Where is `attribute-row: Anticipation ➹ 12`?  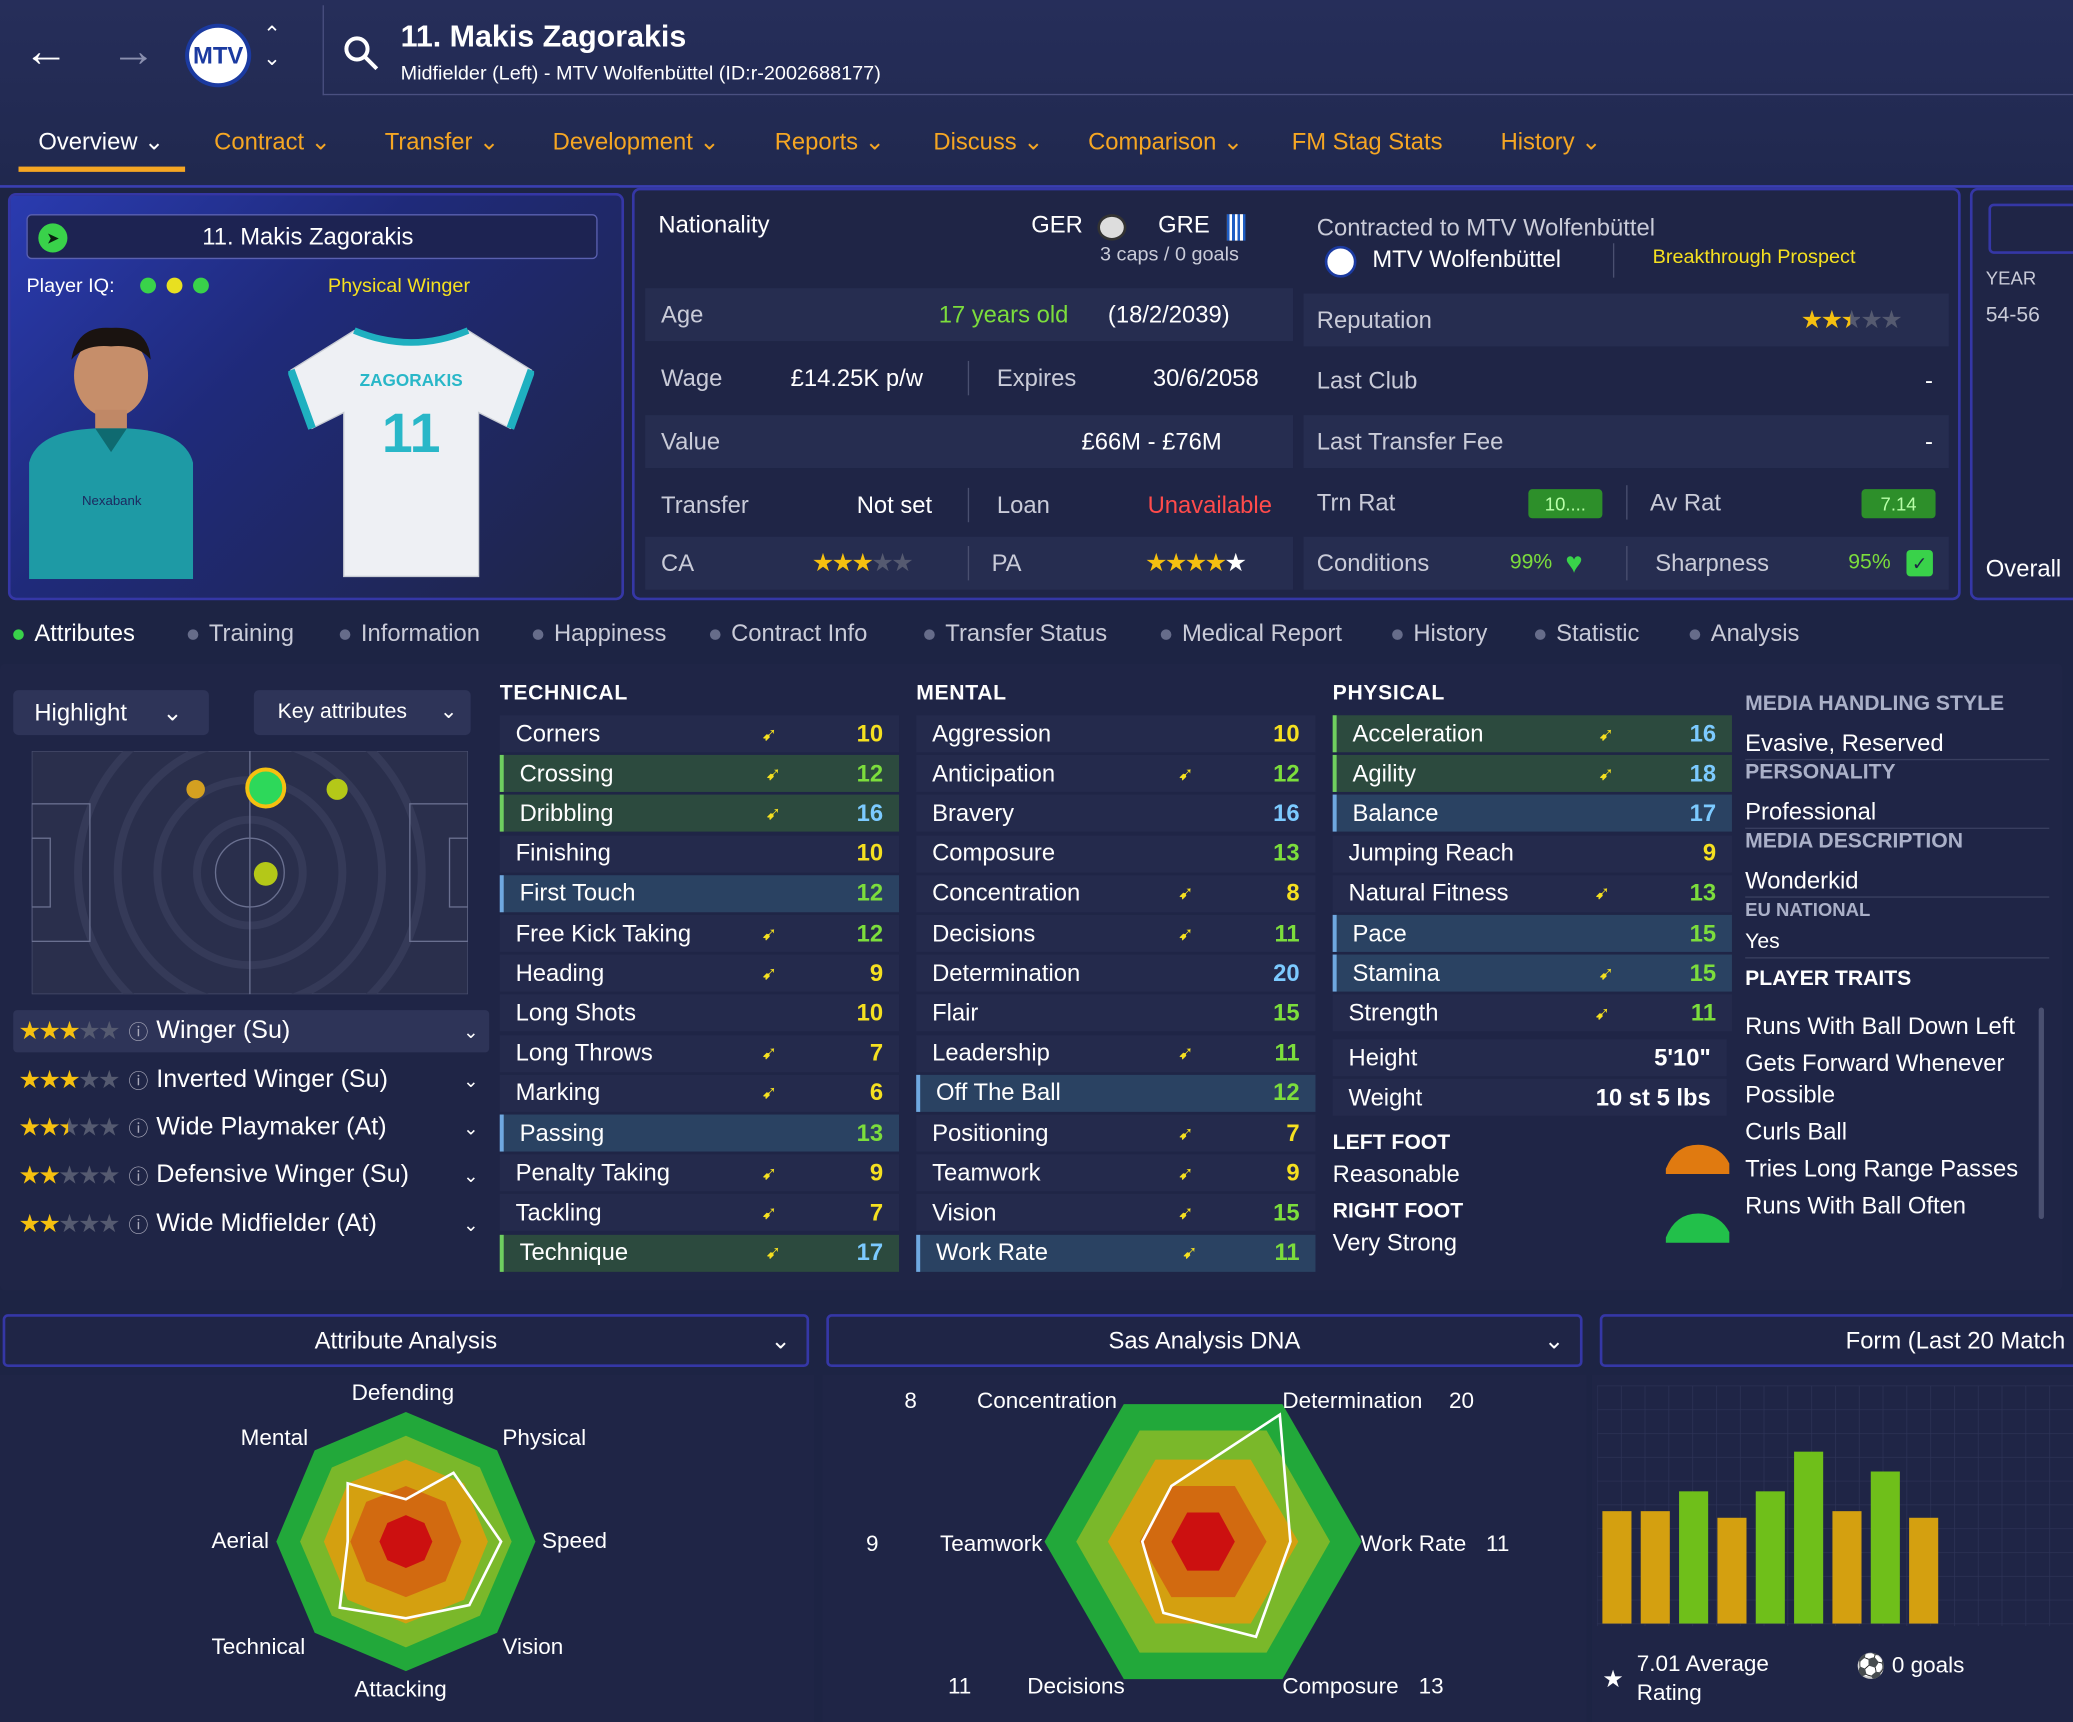 attribute-row: Anticipation ➹ 12 is located at coordinates (1116, 774).